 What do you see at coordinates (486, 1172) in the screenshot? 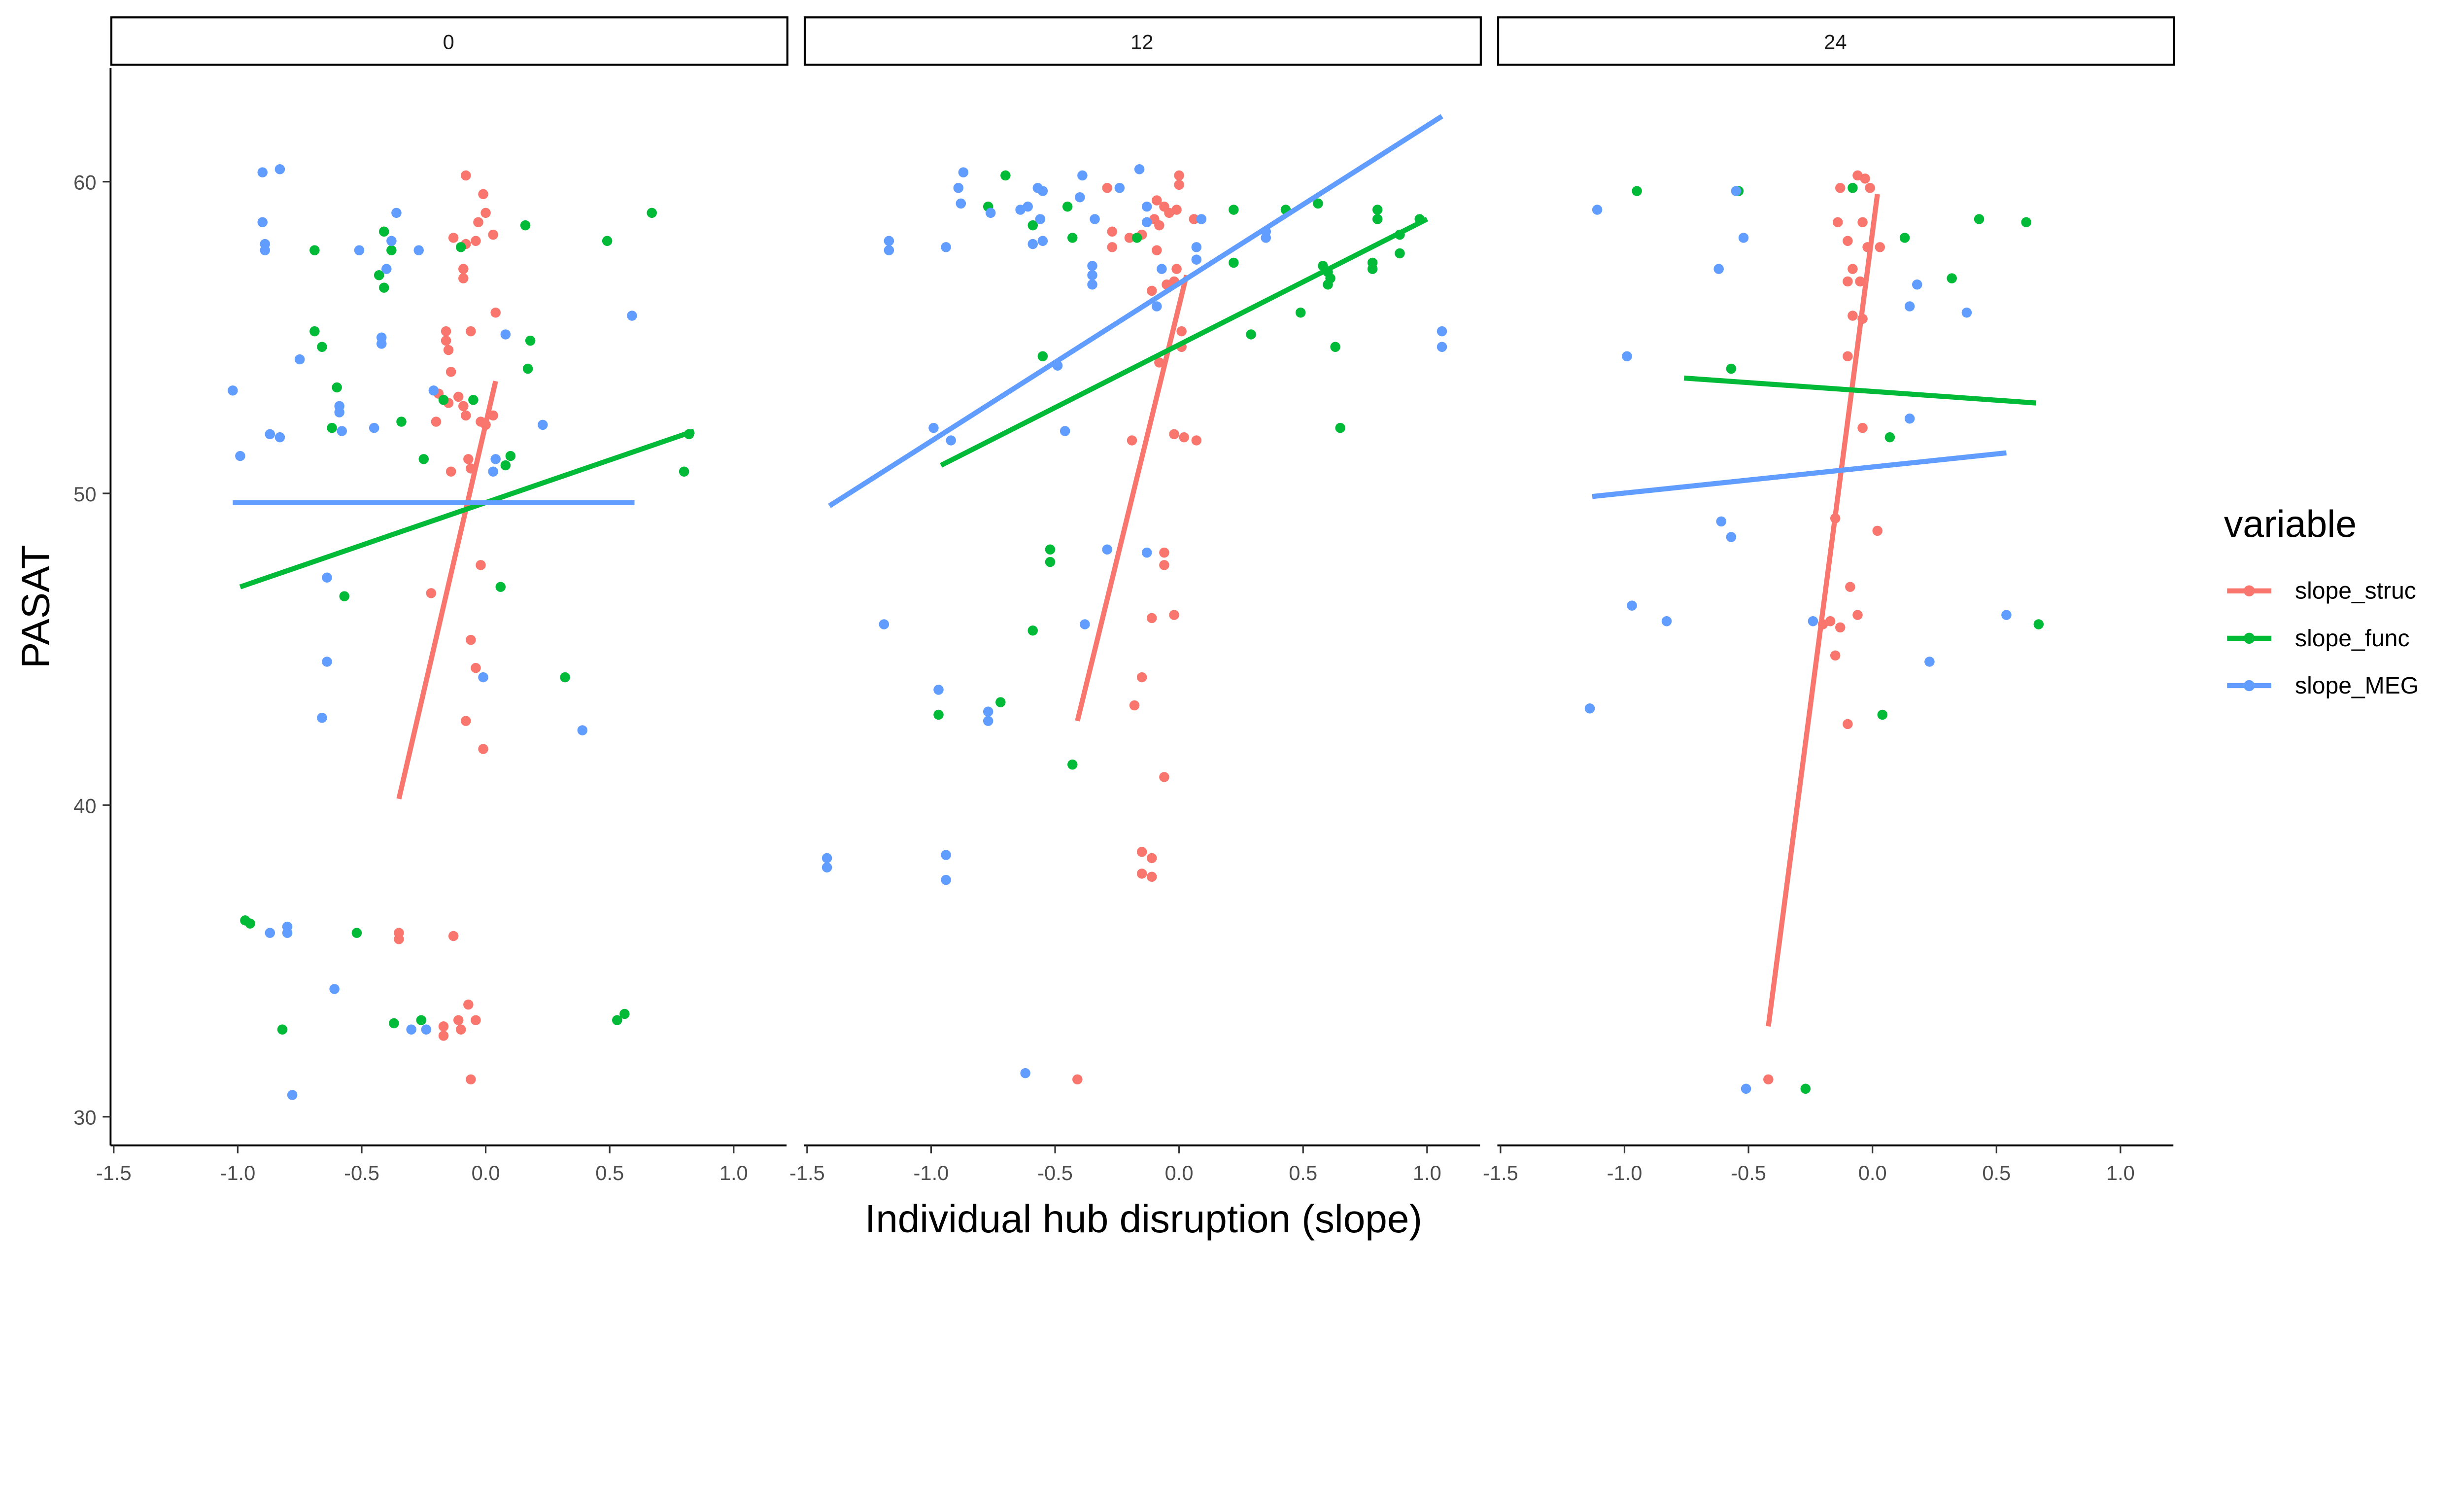
I see `x-tick-label: 0.0` at bounding box center [486, 1172].